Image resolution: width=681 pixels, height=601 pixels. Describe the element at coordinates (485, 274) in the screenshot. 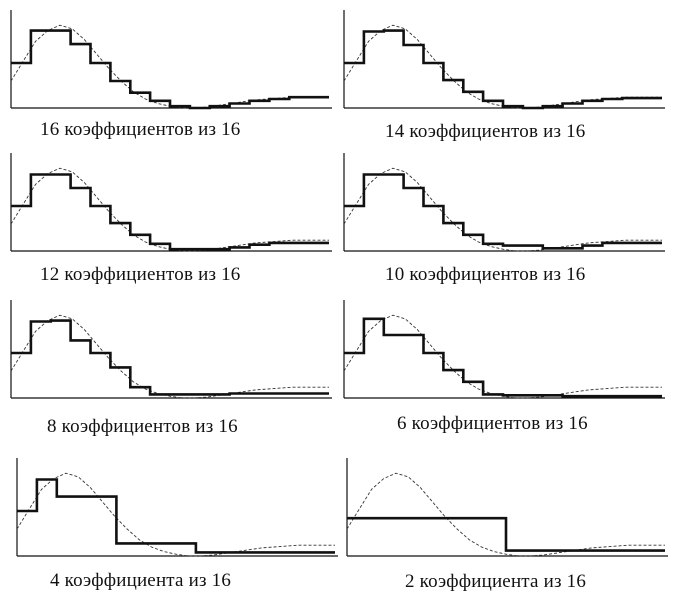

I see `caption-10-of-16: 10 коэффициентов из 16` at that location.